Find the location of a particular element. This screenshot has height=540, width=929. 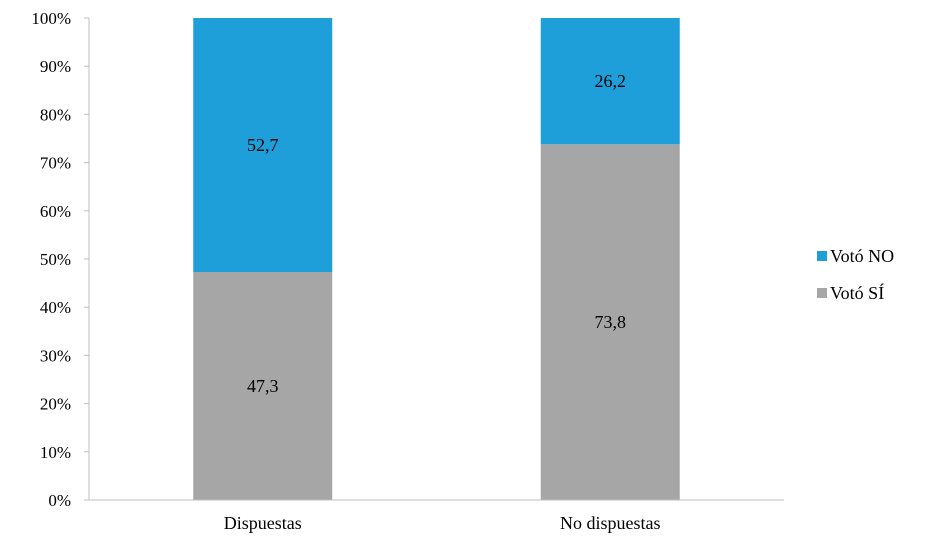

x-axis: Dispuestas No dispuestas is located at coordinates (436, 516).